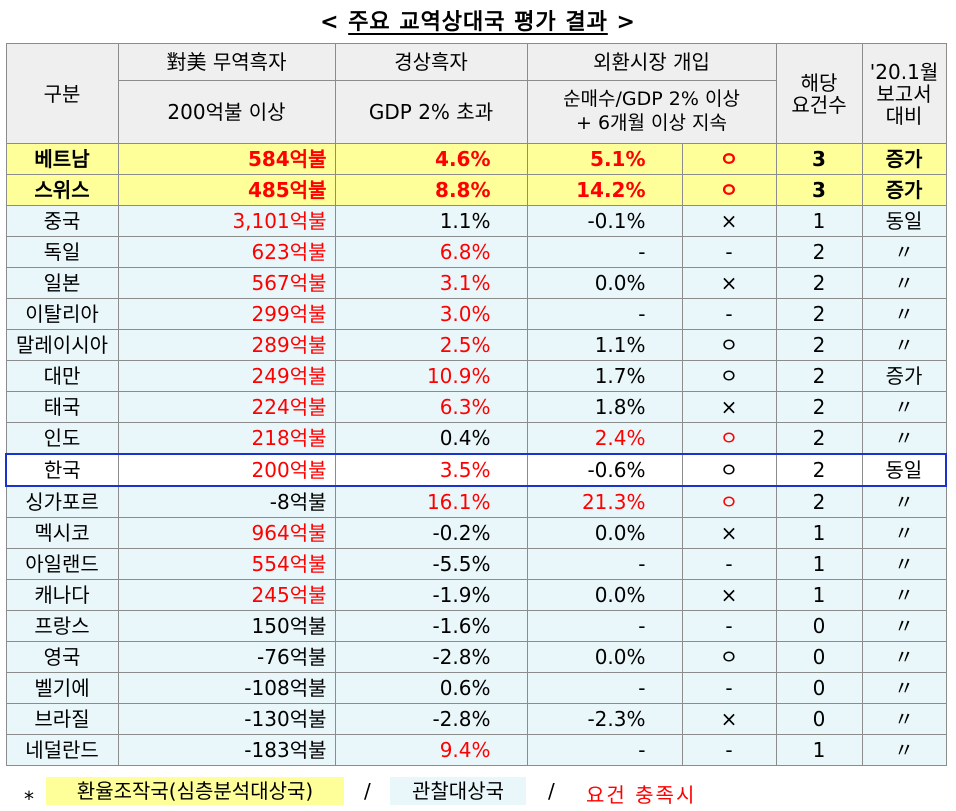 Image resolution: width=956 pixels, height=811 pixels. What do you see at coordinates (62, 564) in the screenshot?
I see `country-cell: 아일랜드` at bounding box center [62, 564].